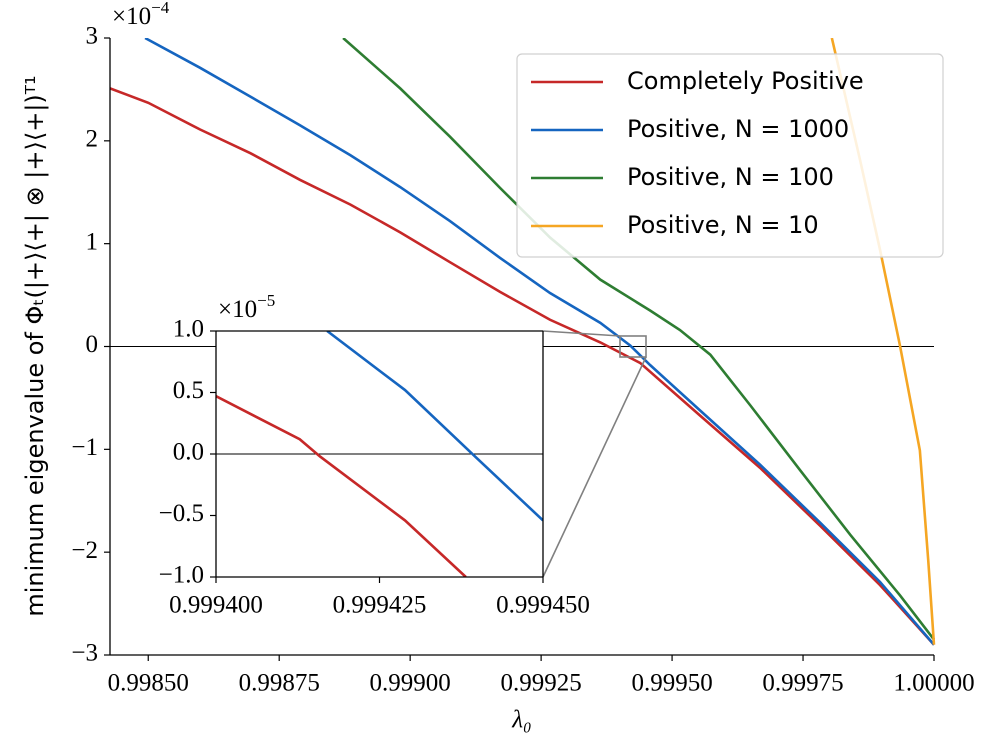 The height and width of the screenshot is (747, 996). Describe the element at coordinates (92, 139) in the screenshot. I see `y-tick-label: 2` at that location.